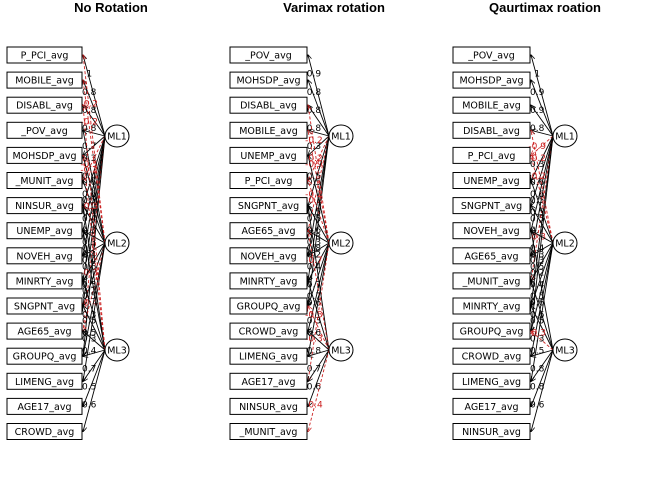  I want to click on variable-label: _MUNIT_avg, so click(268, 432).